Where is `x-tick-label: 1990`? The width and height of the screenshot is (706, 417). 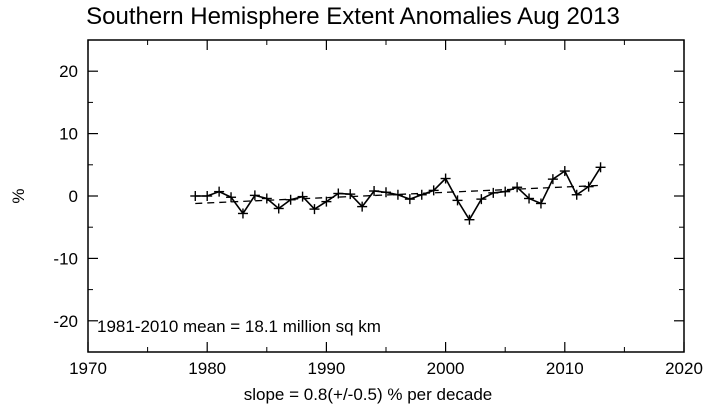 x-tick-label: 1990 is located at coordinates (326, 368).